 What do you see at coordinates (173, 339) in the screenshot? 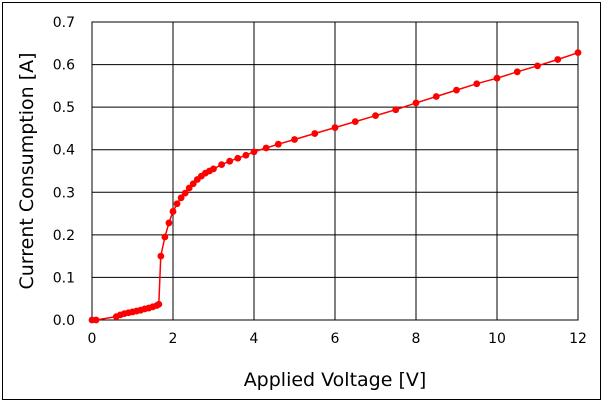
I see `x-tick-label: 2` at bounding box center [173, 339].